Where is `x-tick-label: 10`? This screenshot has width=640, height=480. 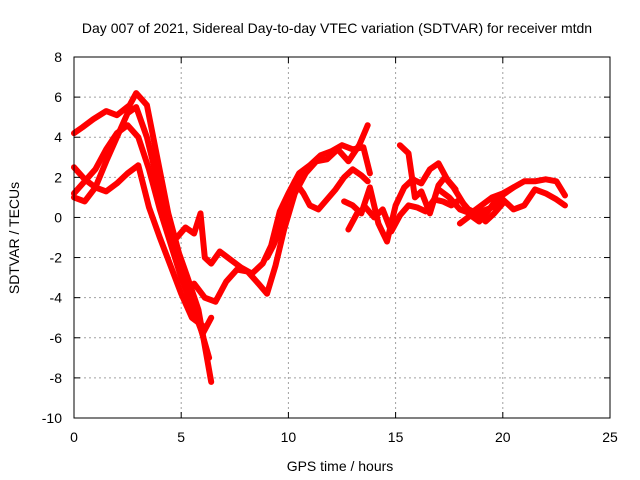 x-tick-label: 10 is located at coordinates (289, 437).